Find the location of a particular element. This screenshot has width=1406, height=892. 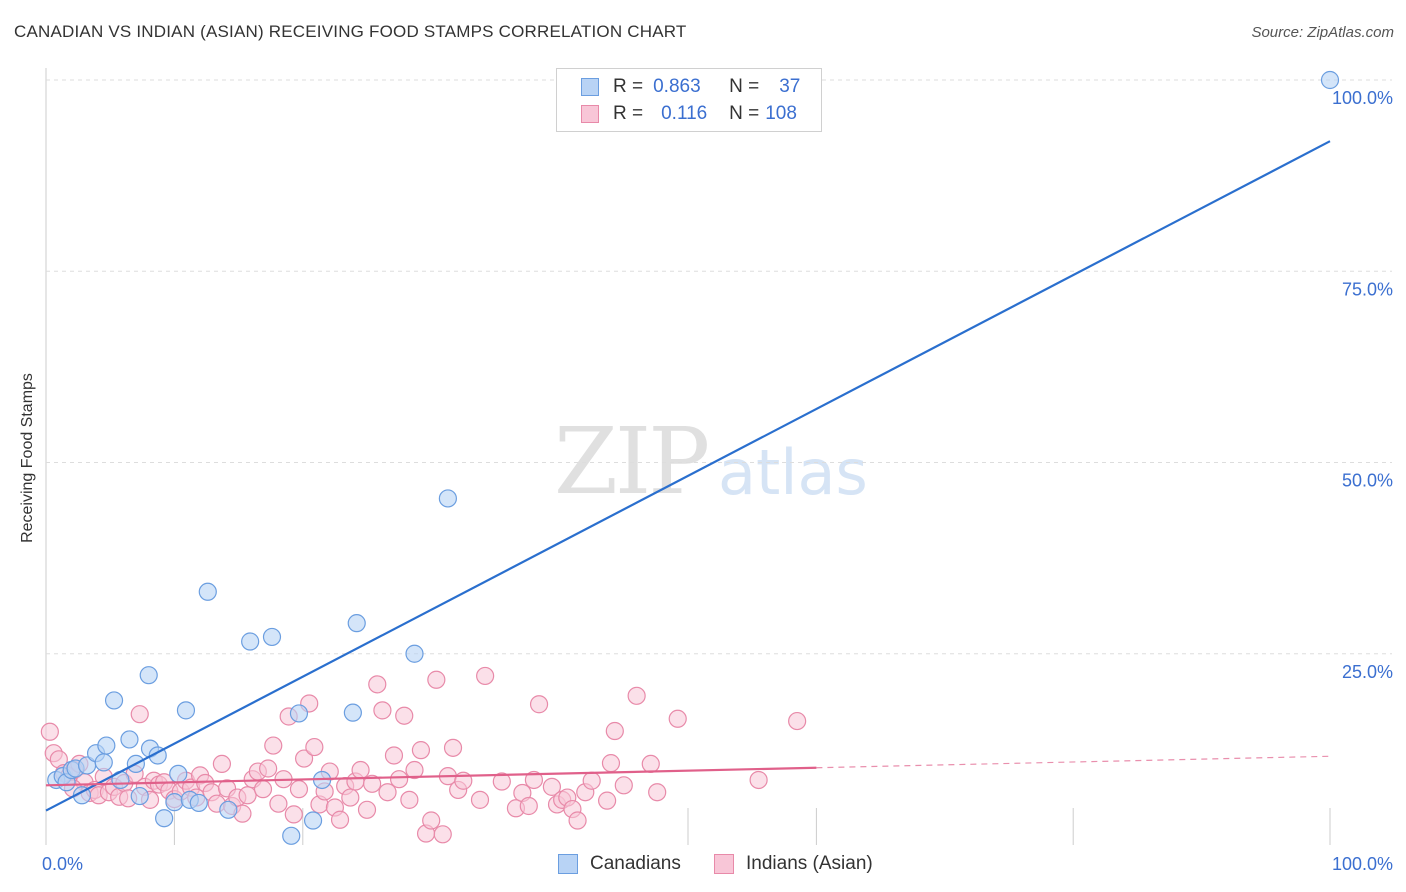

bottom-legend-indians: Indians (Asian) is located at coordinates (793, 864).